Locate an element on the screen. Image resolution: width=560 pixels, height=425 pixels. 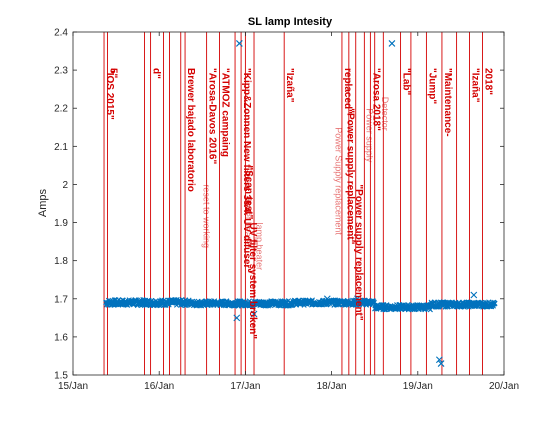
y-tick-label: 2 is located at coordinates (65, 185).